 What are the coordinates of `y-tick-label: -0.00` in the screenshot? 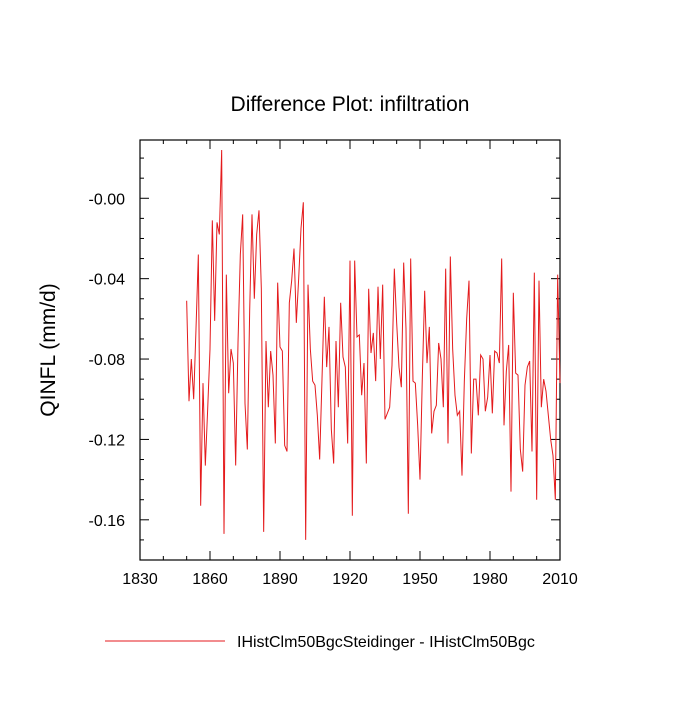 It's located at (107, 199).